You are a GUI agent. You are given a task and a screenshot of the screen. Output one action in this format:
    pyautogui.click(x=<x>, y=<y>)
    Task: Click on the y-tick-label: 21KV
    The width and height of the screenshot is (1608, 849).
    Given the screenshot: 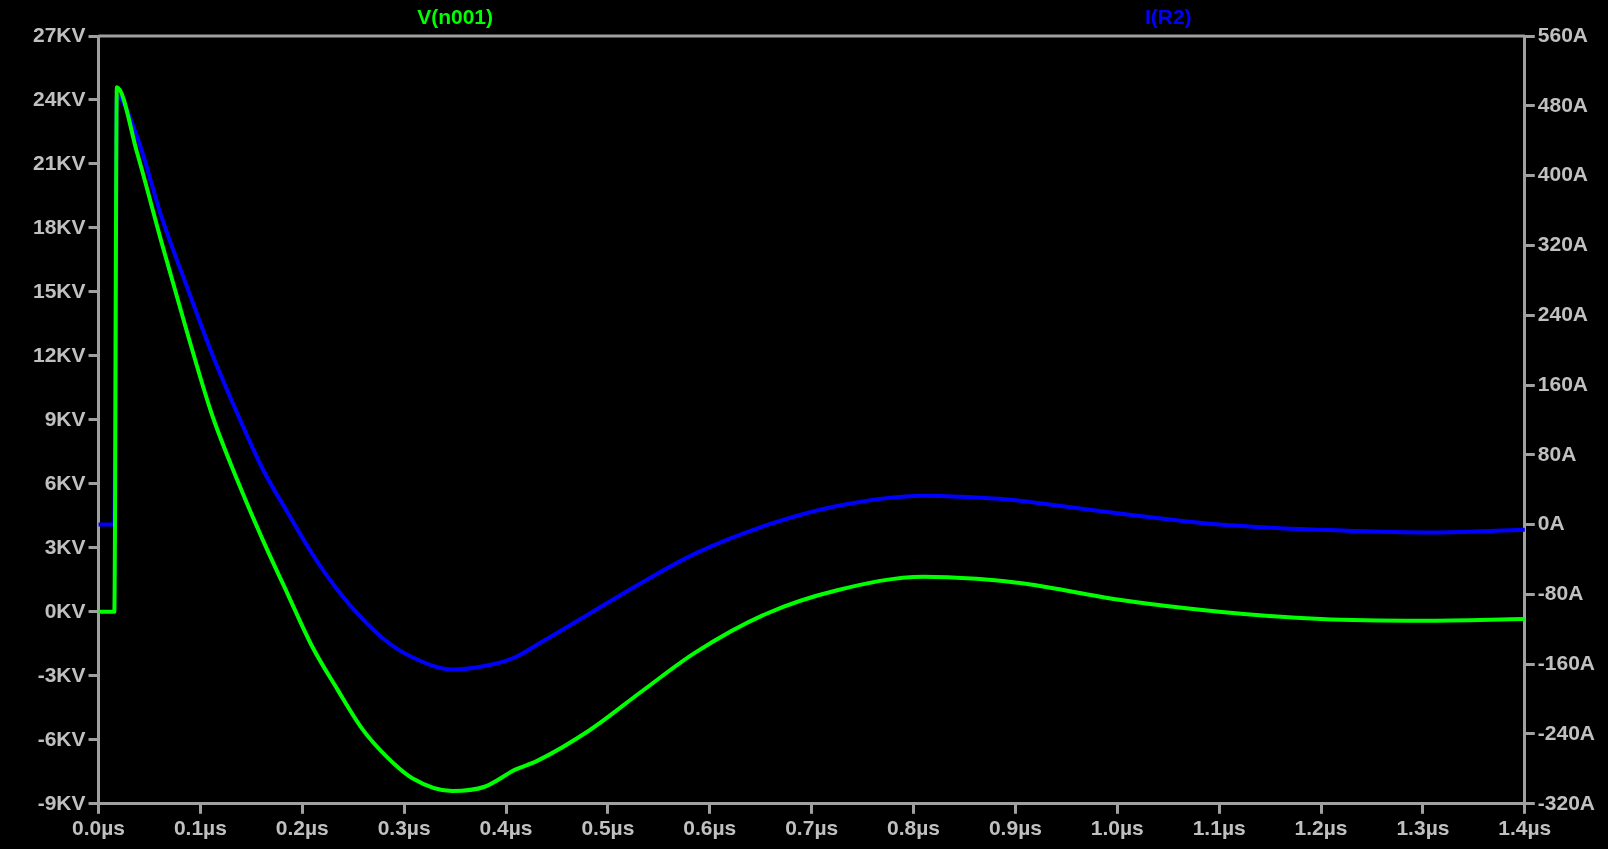 What is the action you would take?
    pyautogui.click(x=59, y=162)
    